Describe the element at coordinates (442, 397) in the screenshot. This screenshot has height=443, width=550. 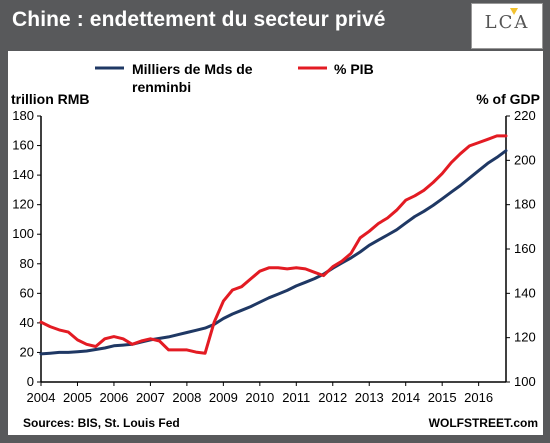
I see `x-tick-label: 2015` at that location.